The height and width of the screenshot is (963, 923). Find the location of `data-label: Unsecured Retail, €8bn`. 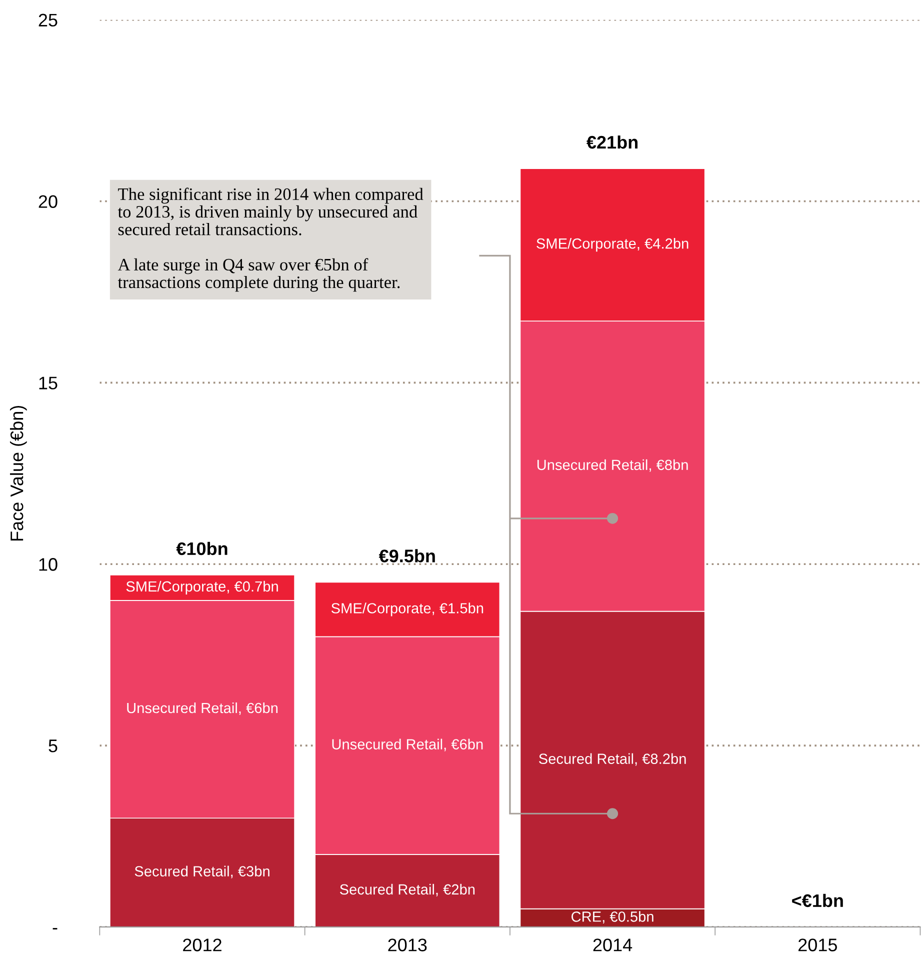

data-label: Unsecured Retail, €8bn is located at coordinates (612, 465).